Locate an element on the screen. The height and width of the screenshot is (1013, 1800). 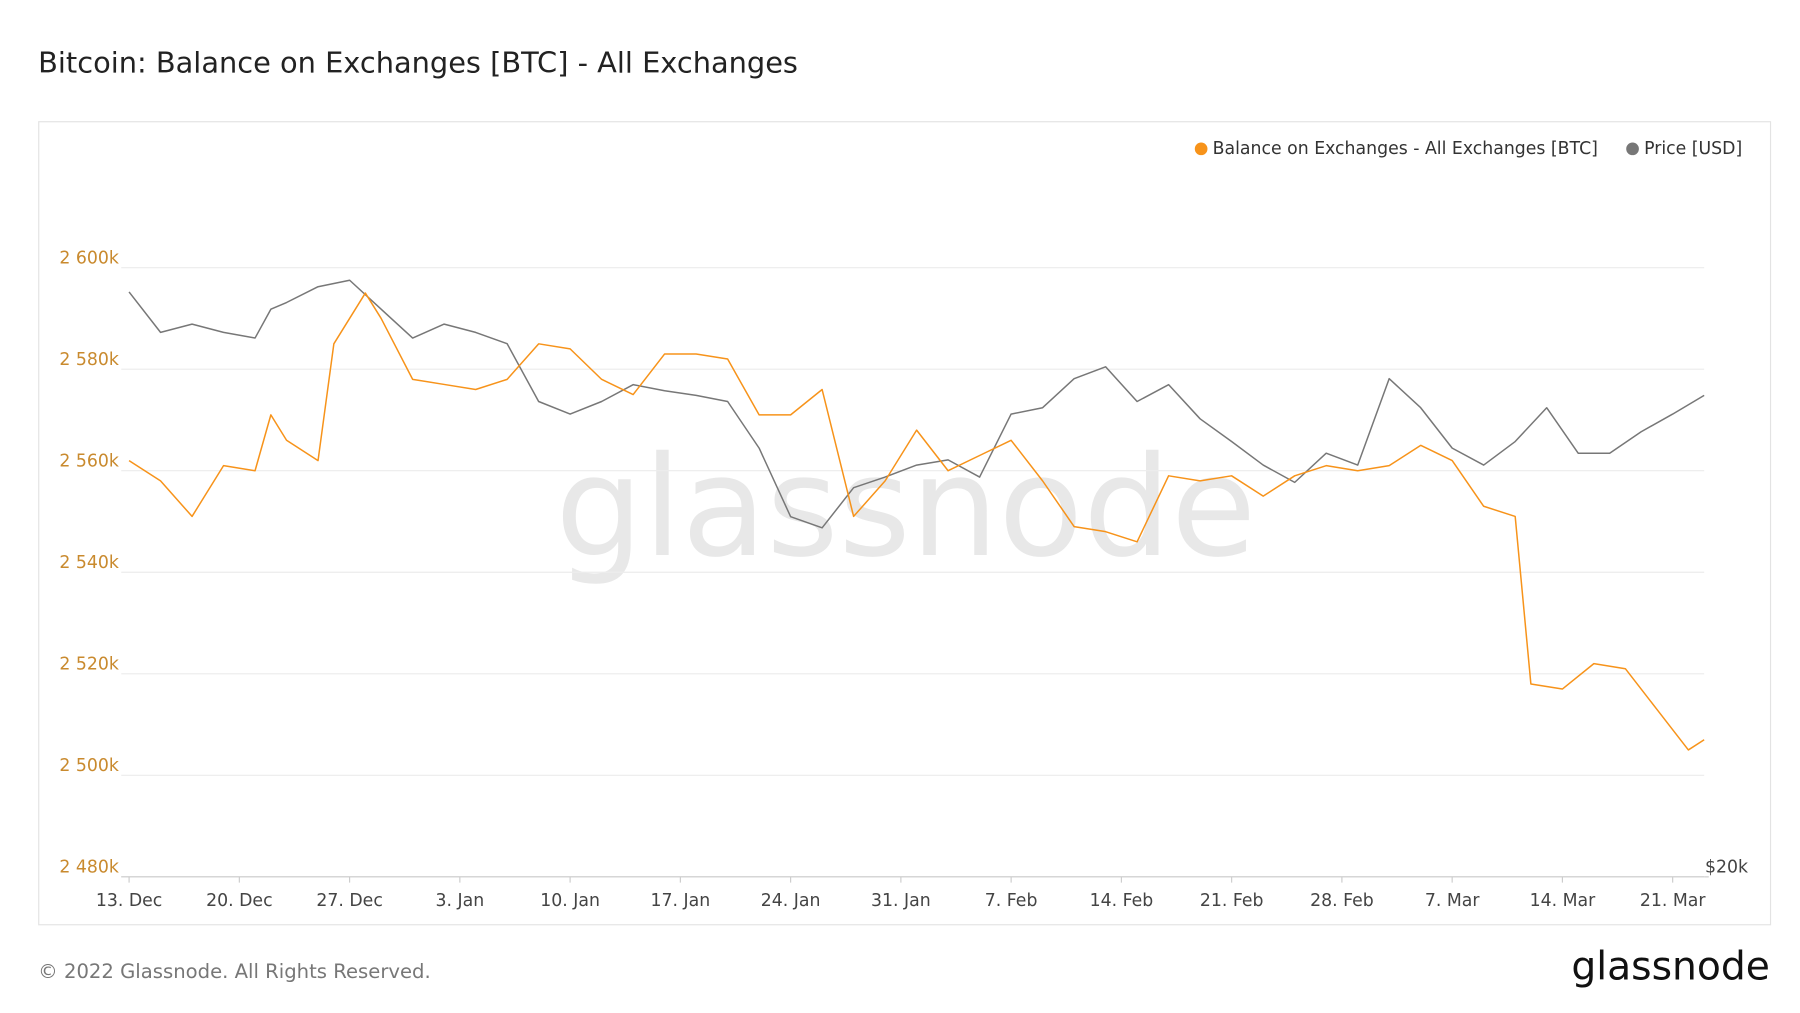
y-tick-label: 2 600k is located at coordinates (89, 258).